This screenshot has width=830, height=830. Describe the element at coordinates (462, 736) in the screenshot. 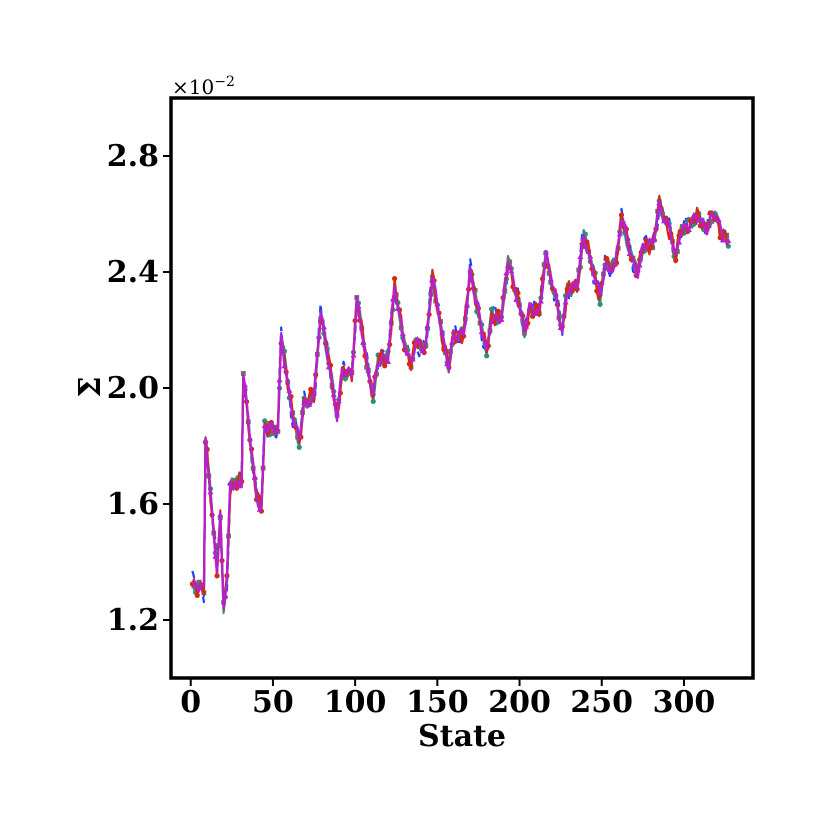

I see `x-axis-label: State` at that location.